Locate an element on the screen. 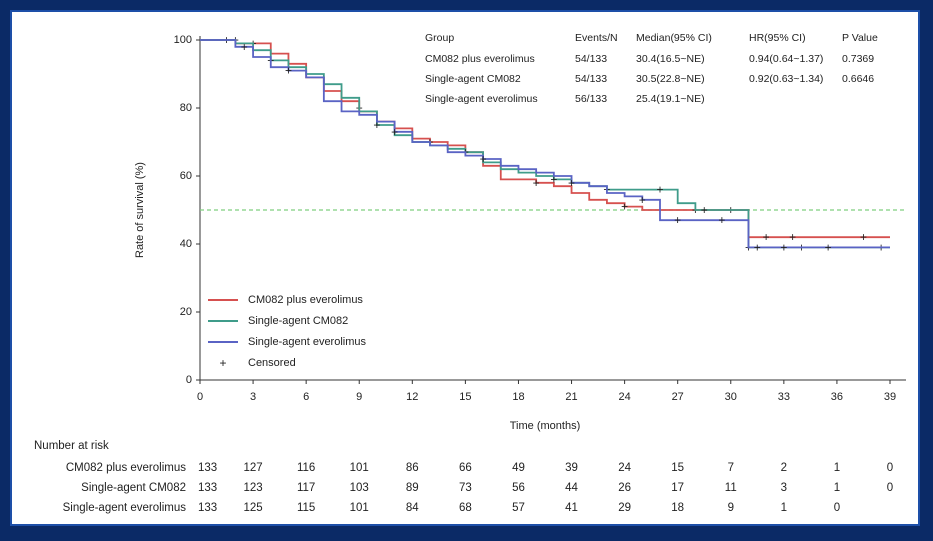  risk-count: 15 is located at coordinates (677, 468).